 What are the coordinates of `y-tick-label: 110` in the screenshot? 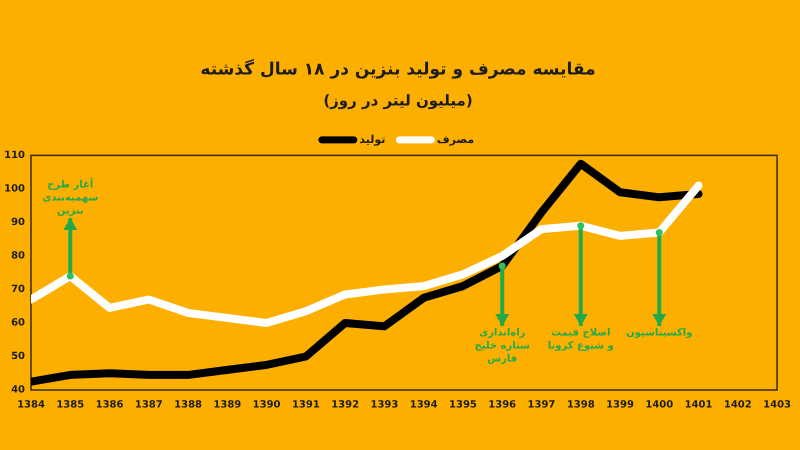 It's located at (15, 155).